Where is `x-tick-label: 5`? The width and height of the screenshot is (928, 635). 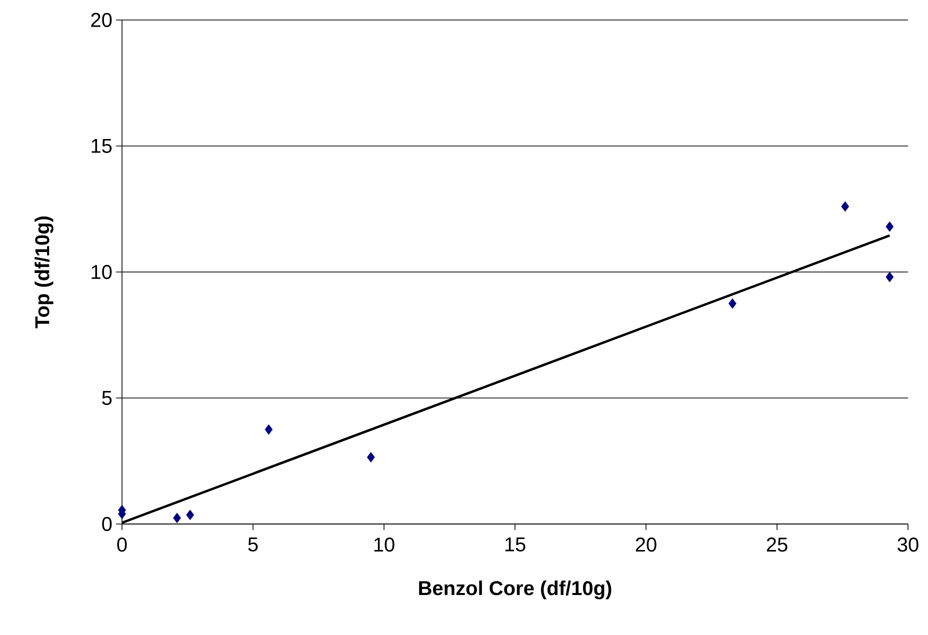 x-tick-label: 5 is located at coordinates (253, 545).